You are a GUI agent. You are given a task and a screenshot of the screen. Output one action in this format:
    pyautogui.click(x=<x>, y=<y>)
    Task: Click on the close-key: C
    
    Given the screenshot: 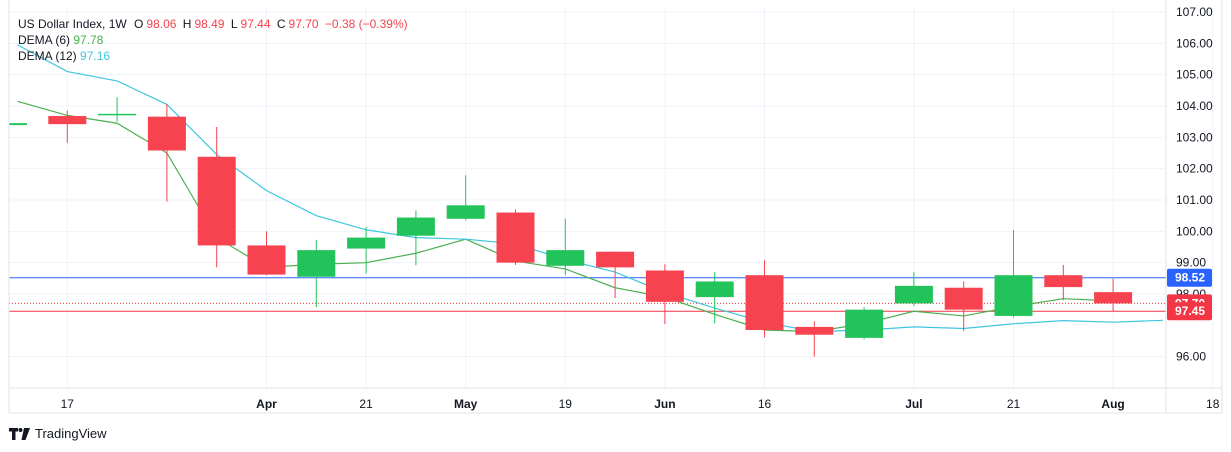 What is the action you would take?
    pyautogui.click(x=281, y=24)
    